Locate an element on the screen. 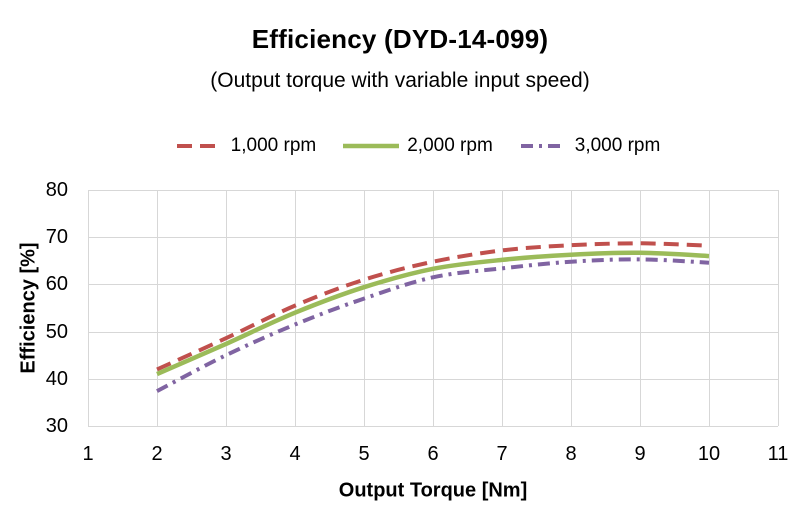 Image resolution: width=800 pixels, height=531 pixels. legend-item-1000-rpm: 1,000 rpm is located at coordinates (246, 146).